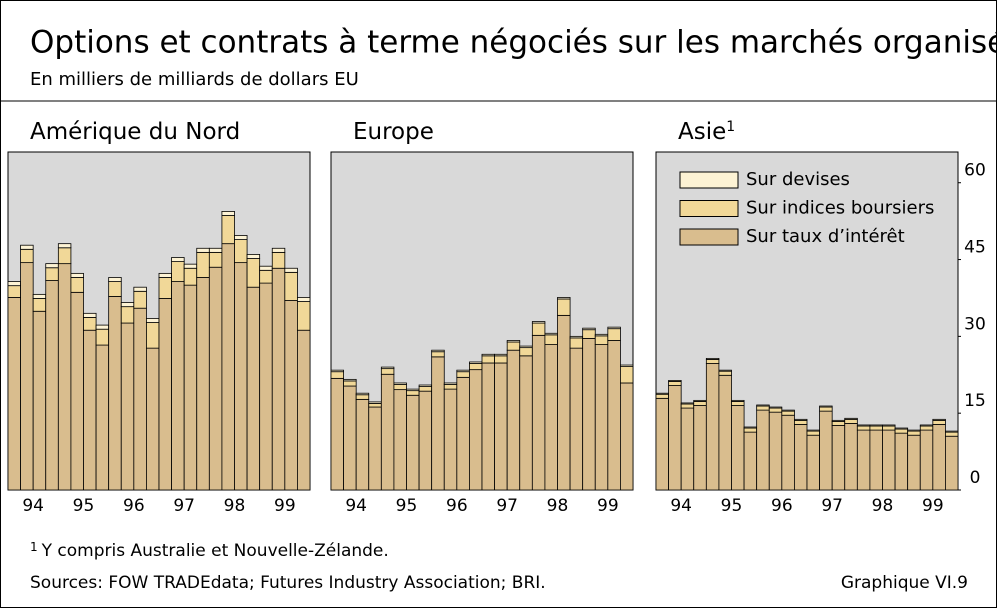 Image resolution: width=997 pixels, height=608 pixels. I want to click on legend-label: Sur devises, so click(798, 179).